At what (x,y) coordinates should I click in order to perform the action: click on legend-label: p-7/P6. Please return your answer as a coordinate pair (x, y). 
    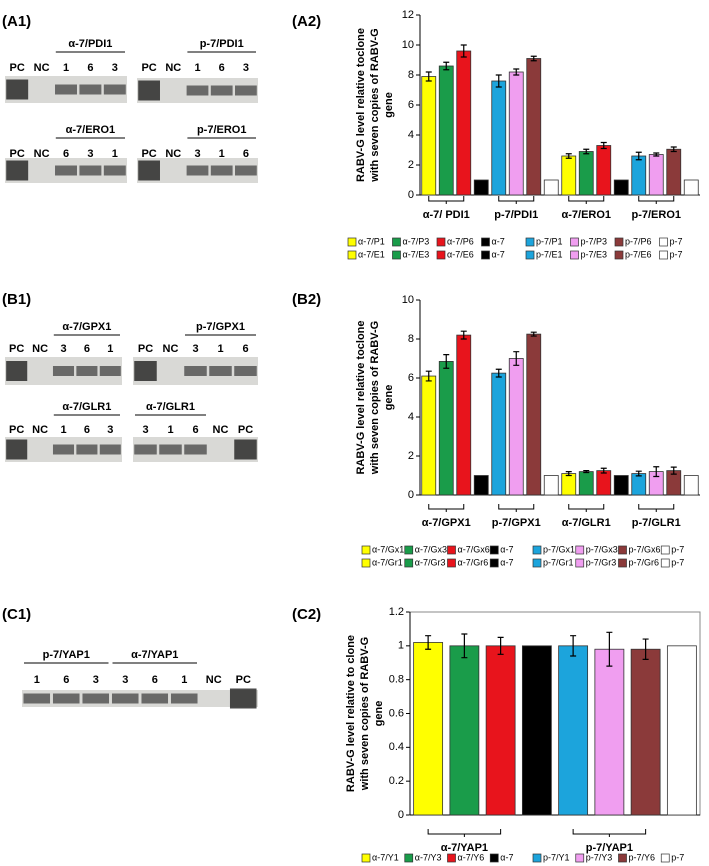
    Looking at the image, I should click on (638, 241).